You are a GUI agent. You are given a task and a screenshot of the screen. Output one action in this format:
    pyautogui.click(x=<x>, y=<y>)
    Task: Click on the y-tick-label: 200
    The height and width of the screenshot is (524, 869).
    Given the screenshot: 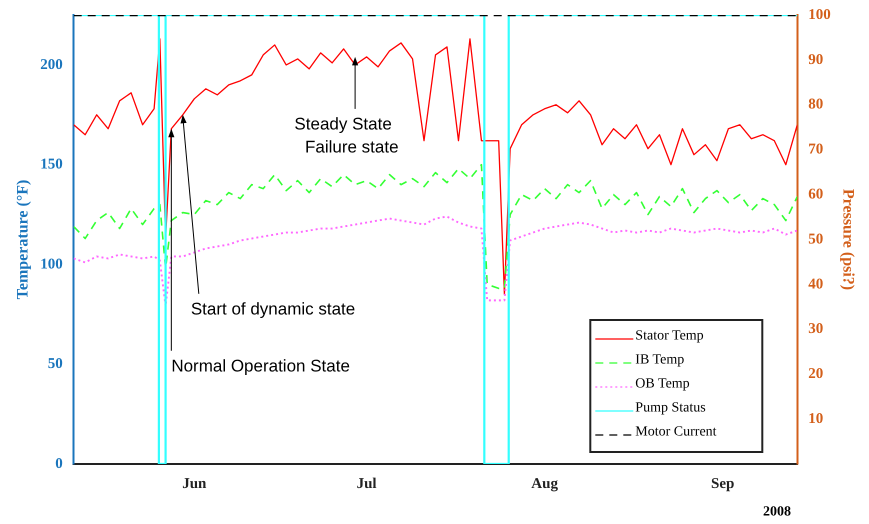 What is the action you would take?
    pyautogui.click(x=51, y=64)
    